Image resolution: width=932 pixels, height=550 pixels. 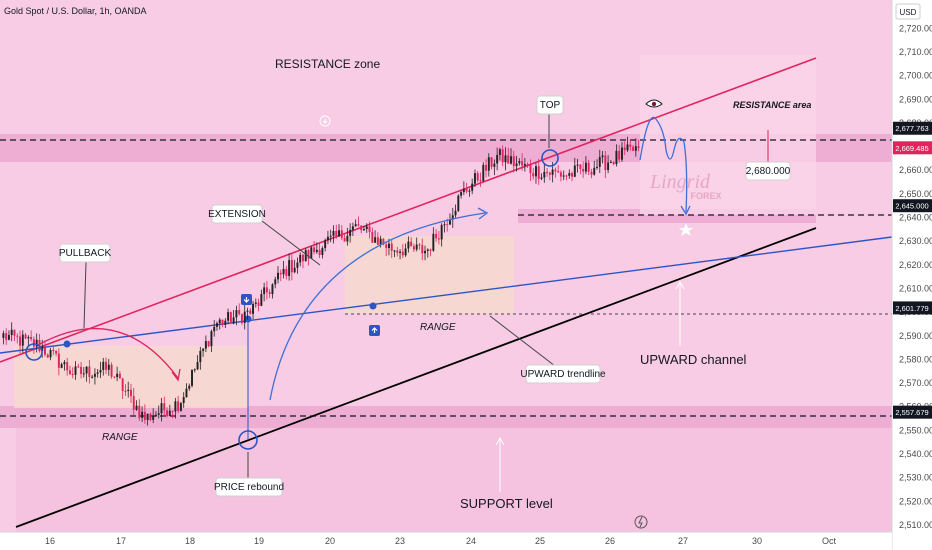 What do you see at coordinates (911, 412) in the screenshot?
I see `svg-text: 2,557.679` at bounding box center [911, 412].